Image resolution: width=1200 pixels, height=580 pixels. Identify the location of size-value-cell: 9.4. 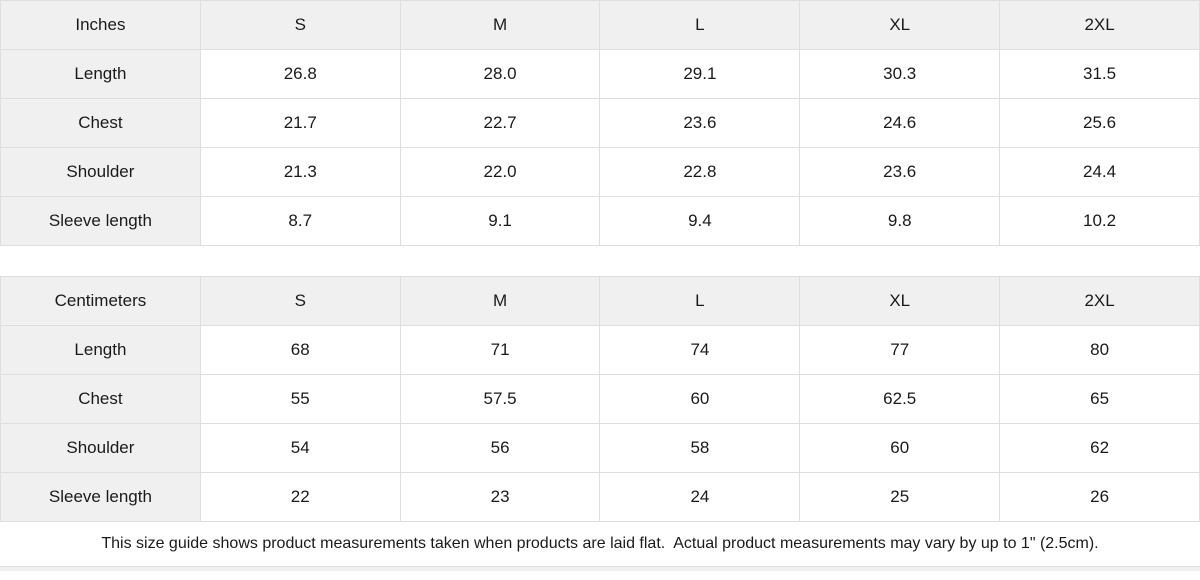
(700, 221).